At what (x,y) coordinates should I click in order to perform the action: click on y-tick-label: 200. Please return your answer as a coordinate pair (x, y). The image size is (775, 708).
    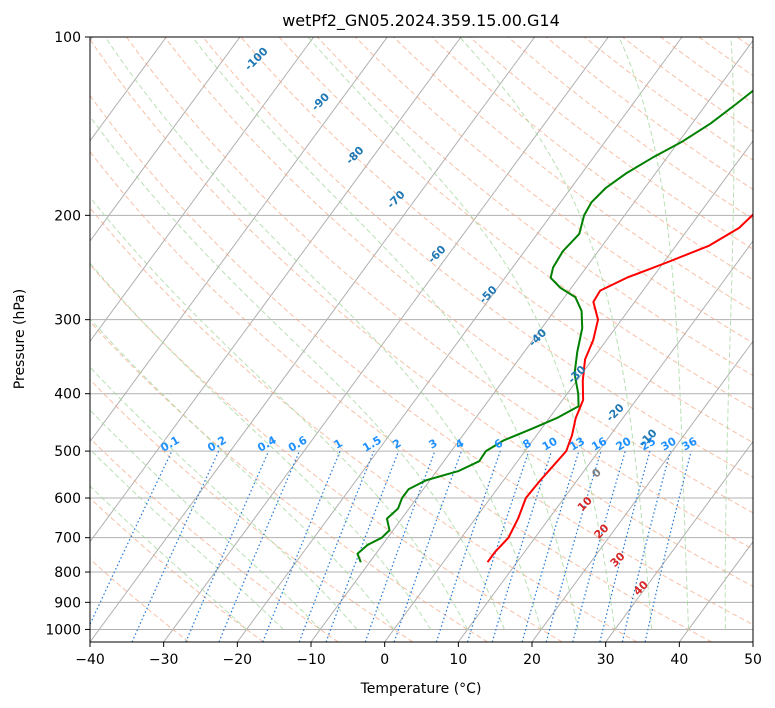
    Looking at the image, I should click on (67, 216).